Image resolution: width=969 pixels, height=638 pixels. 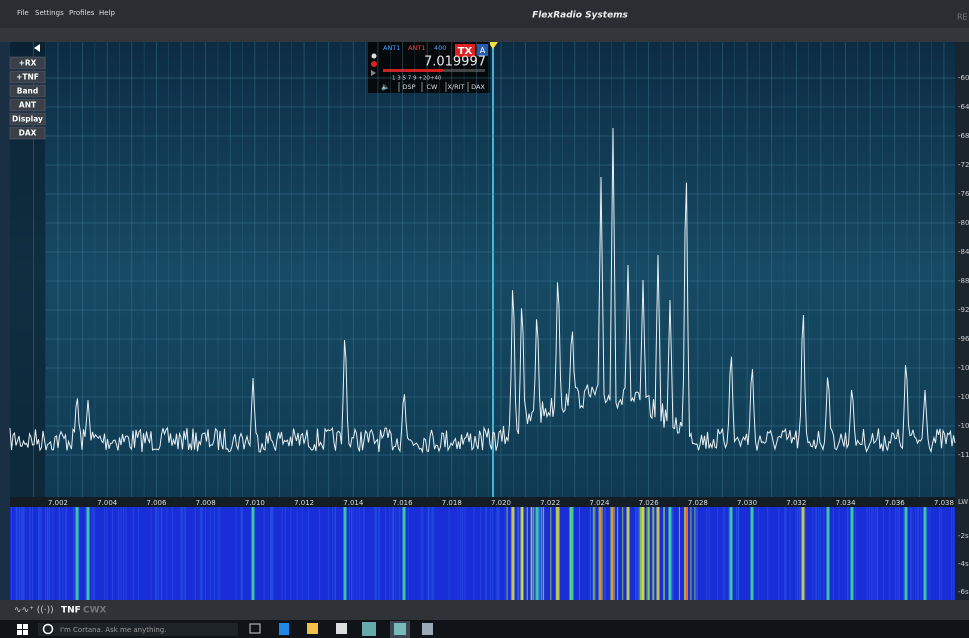 I want to click on status-bar, so click(x=484, y=610).